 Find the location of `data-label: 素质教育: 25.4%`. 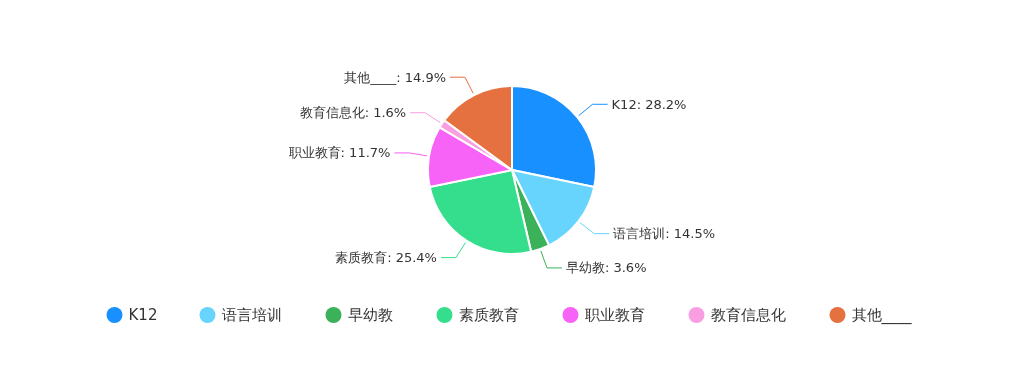

data-label: 素质教育: 25.4% is located at coordinates (386, 258).